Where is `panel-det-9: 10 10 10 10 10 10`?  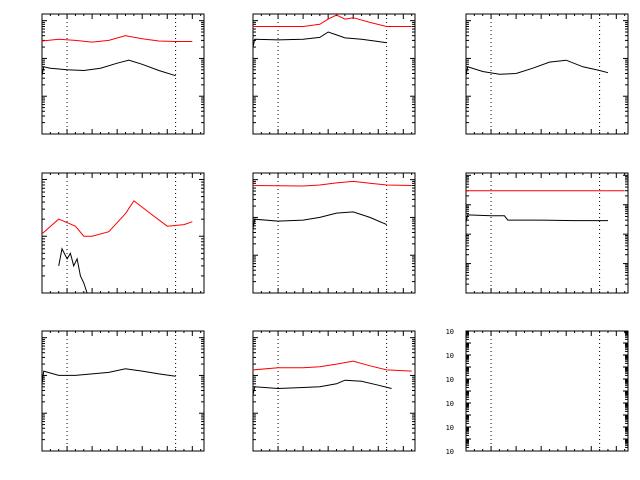 panel-det-9: 10 10 10 10 10 10 is located at coordinates (537, 392).